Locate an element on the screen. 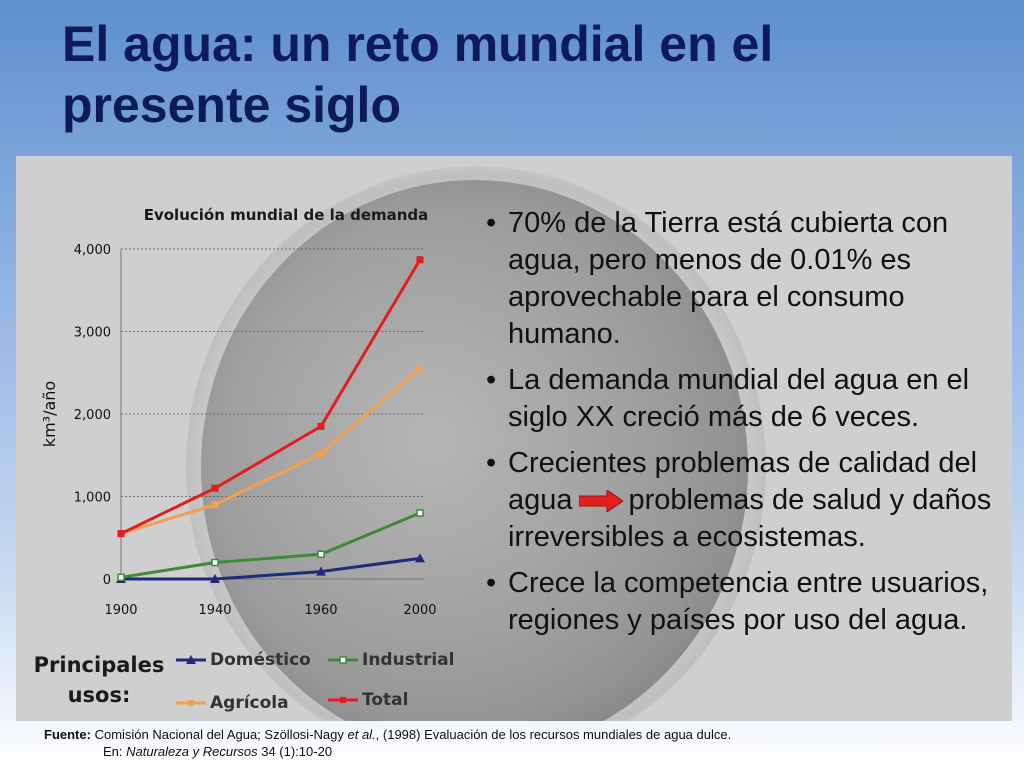 The height and width of the screenshot is (768, 1024). source-journal: Naturaleza y Recursos is located at coordinates (192, 751).